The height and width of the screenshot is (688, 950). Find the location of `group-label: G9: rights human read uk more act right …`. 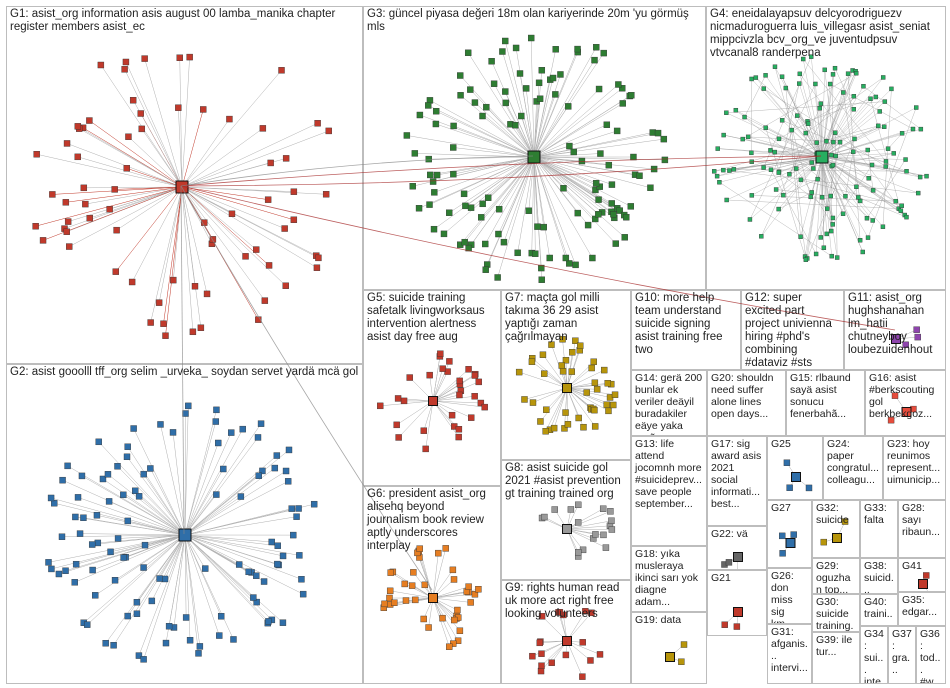

group-label: G9: rights human read uk more act right … is located at coordinates (562, 601).